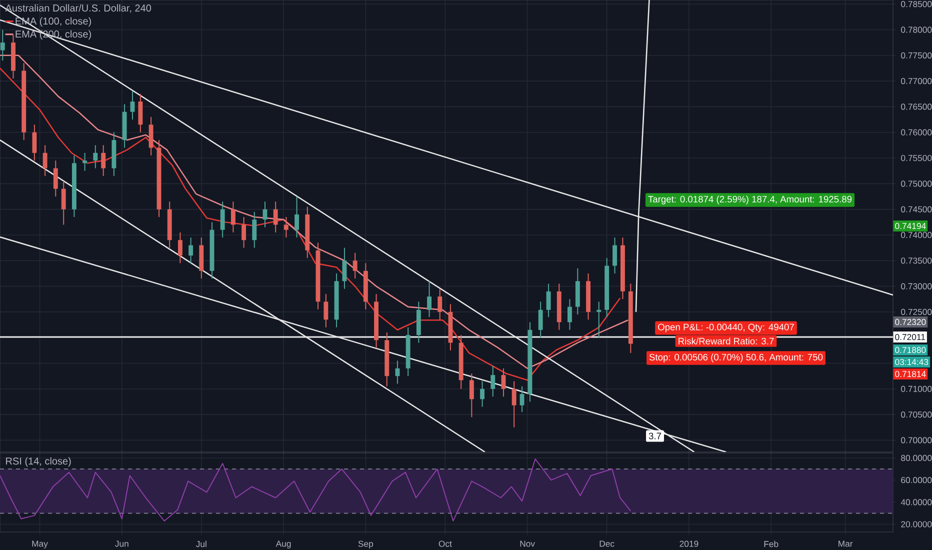 The width and height of the screenshot is (932, 550). I want to click on x-tick-label: Mar, so click(845, 543).